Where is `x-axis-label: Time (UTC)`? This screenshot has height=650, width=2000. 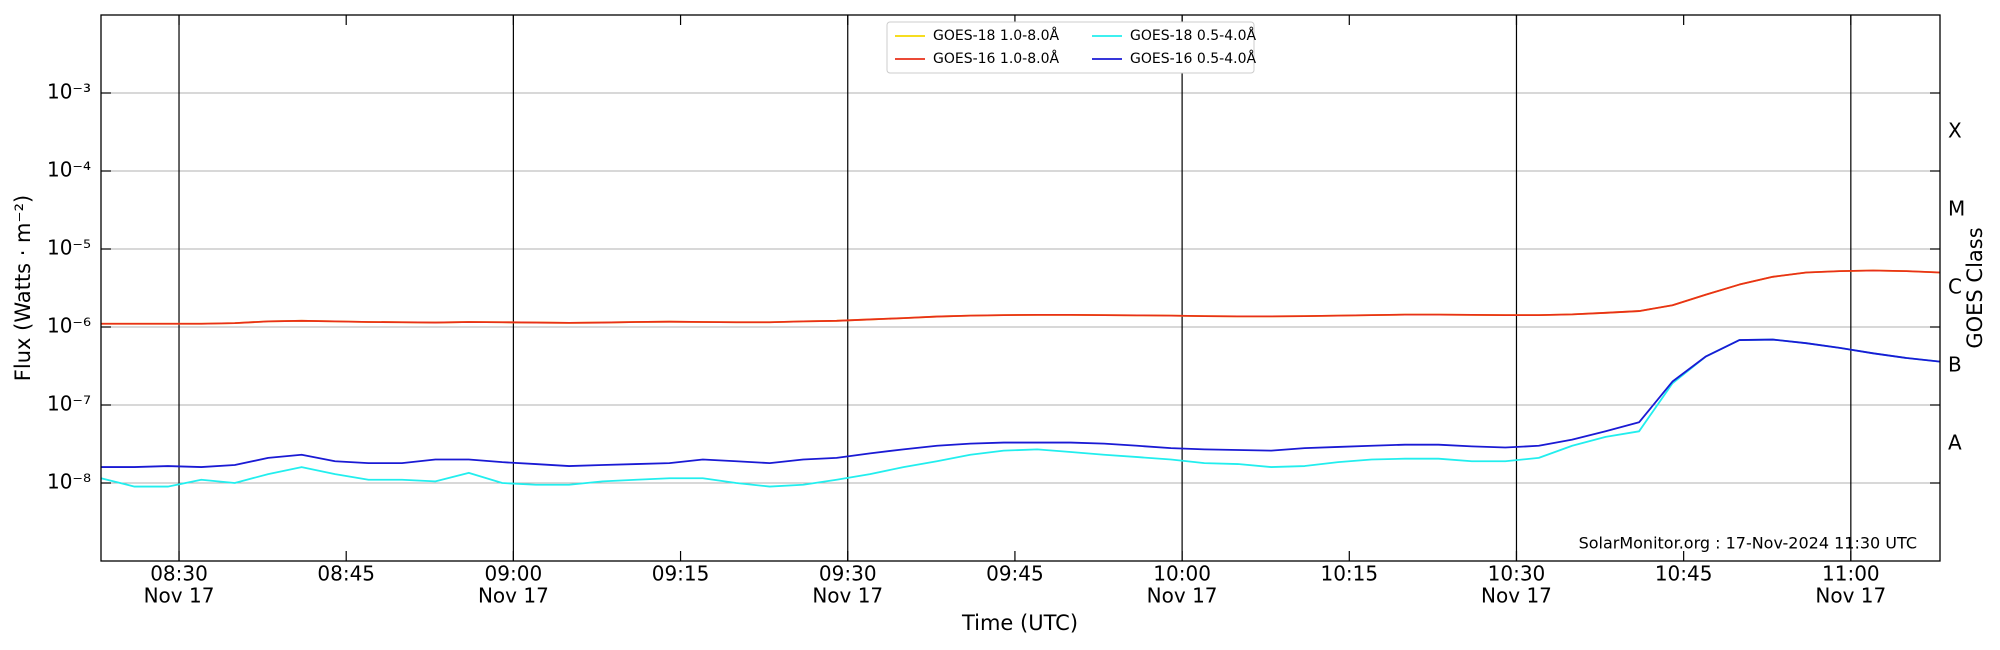
x-axis-label: Time (UTC) is located at coordinates (1019, 623).